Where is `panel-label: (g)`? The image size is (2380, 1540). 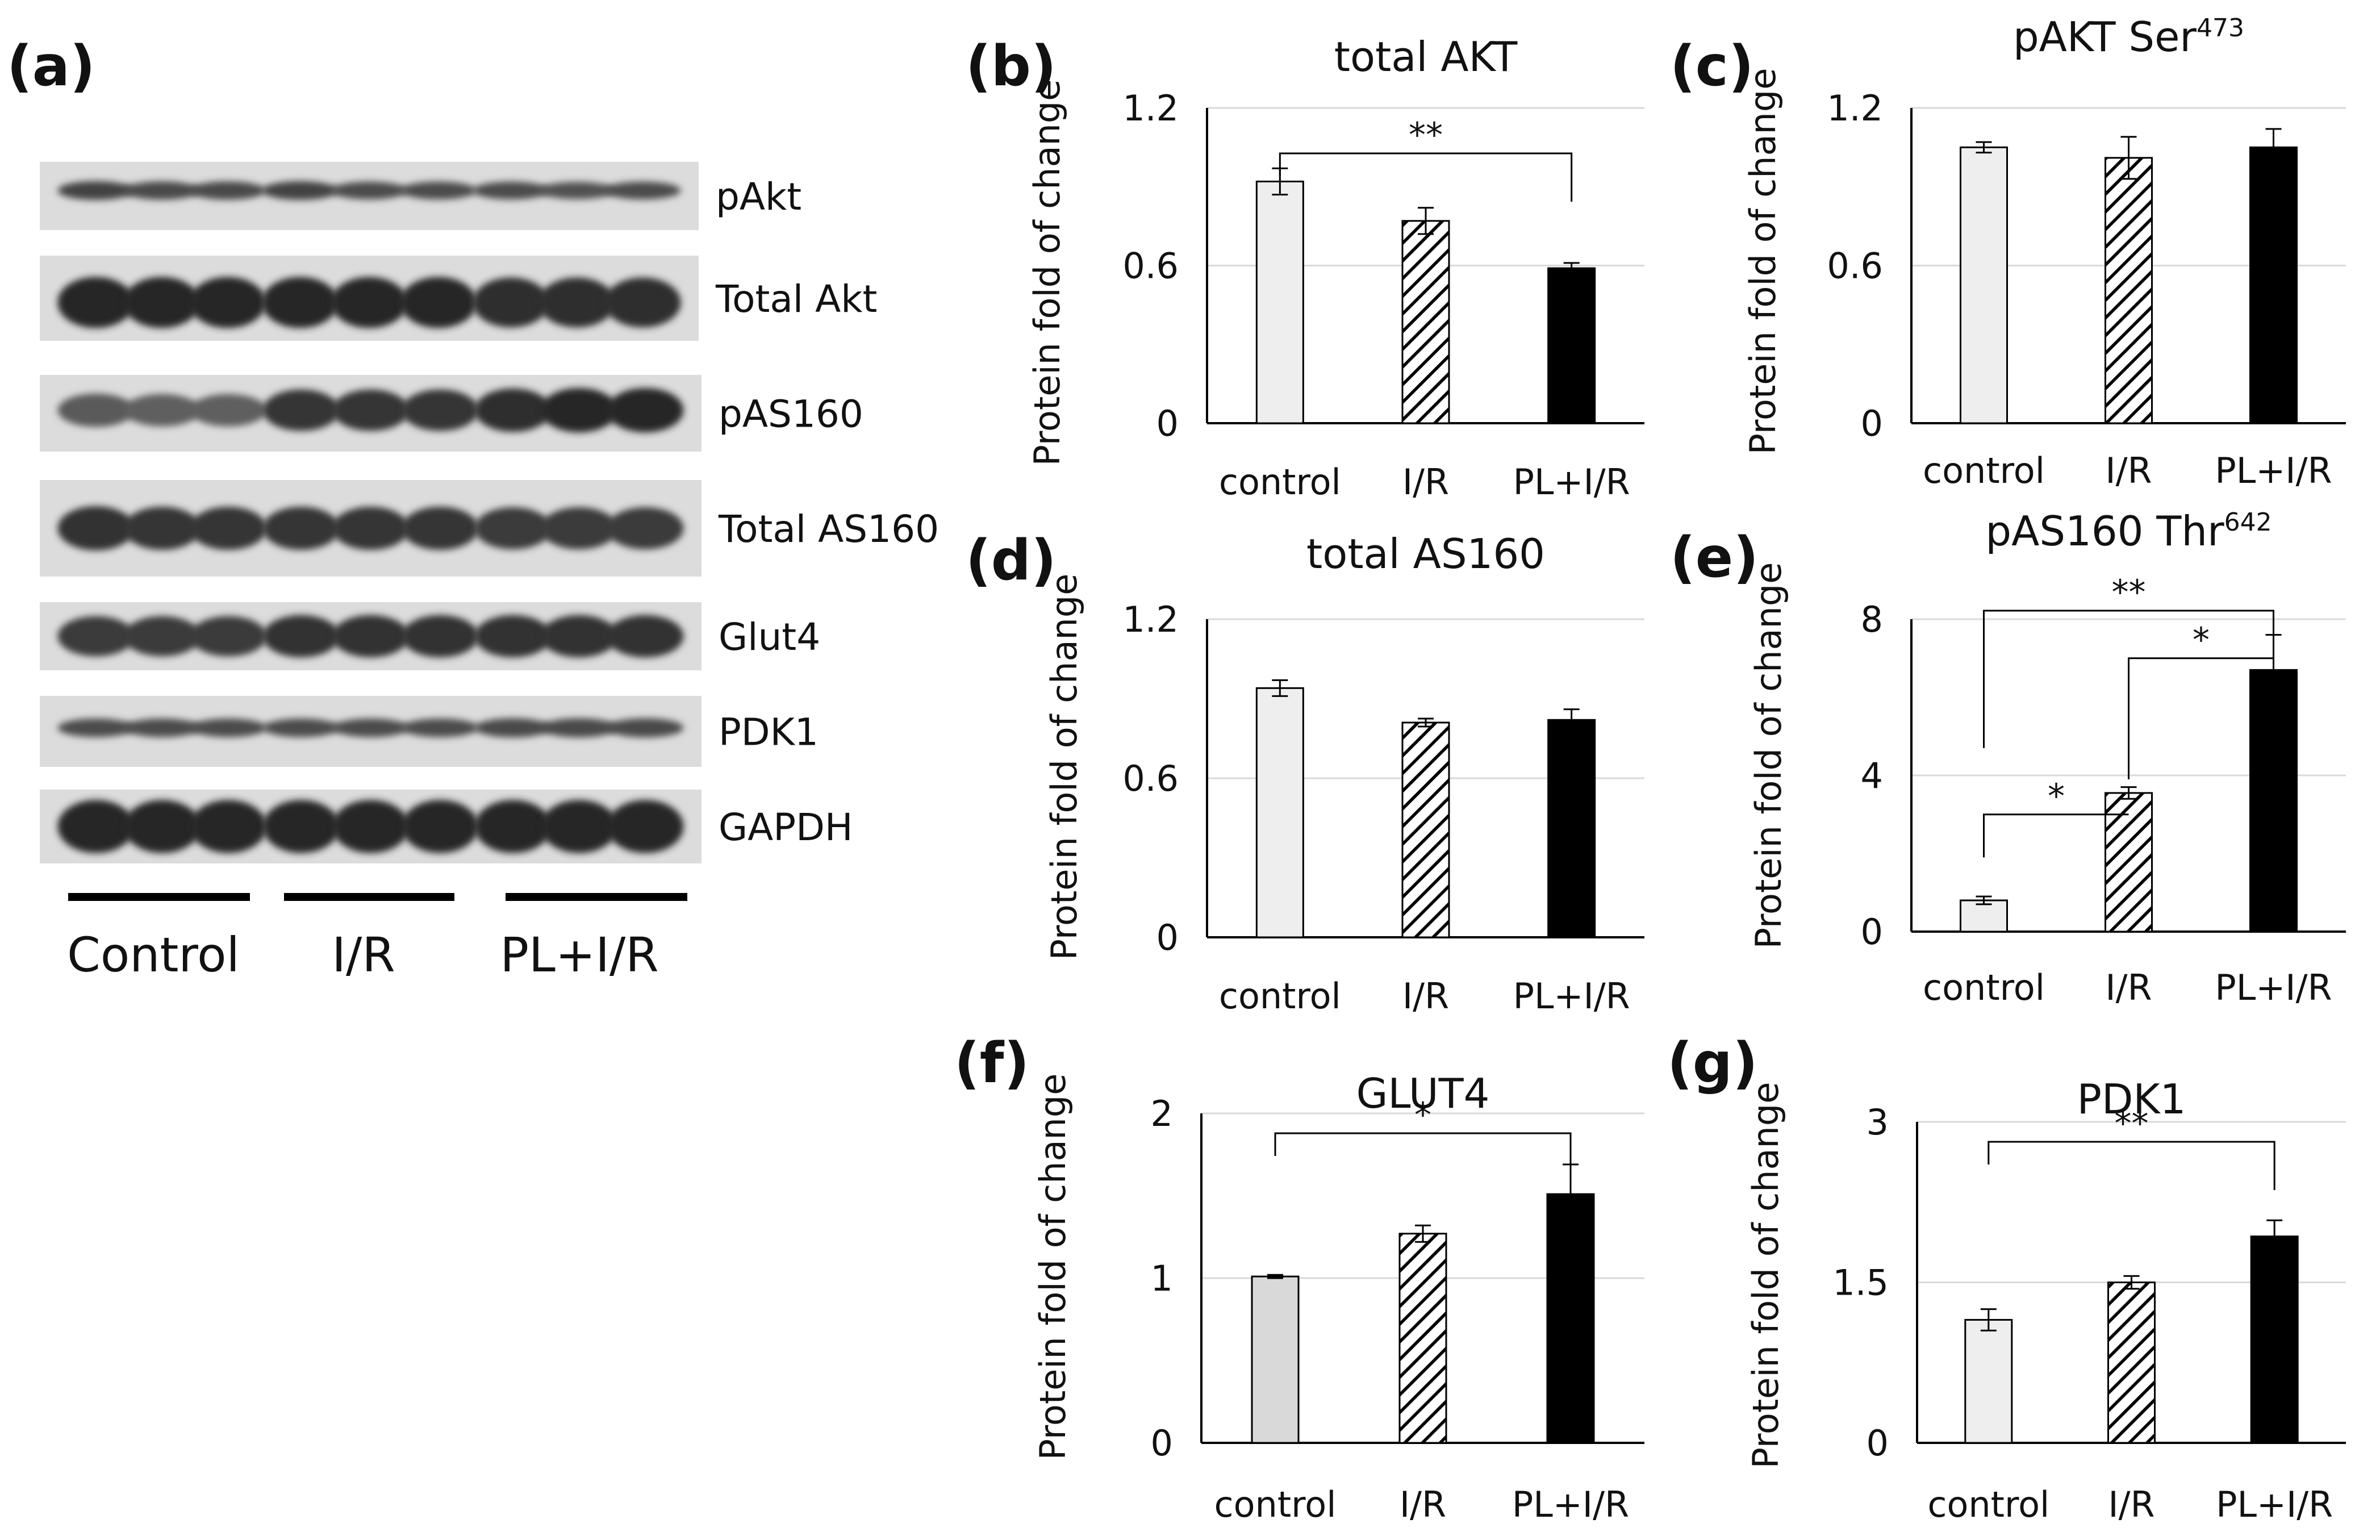 panel-label: (g) is located at coordinates (1712, 1063).